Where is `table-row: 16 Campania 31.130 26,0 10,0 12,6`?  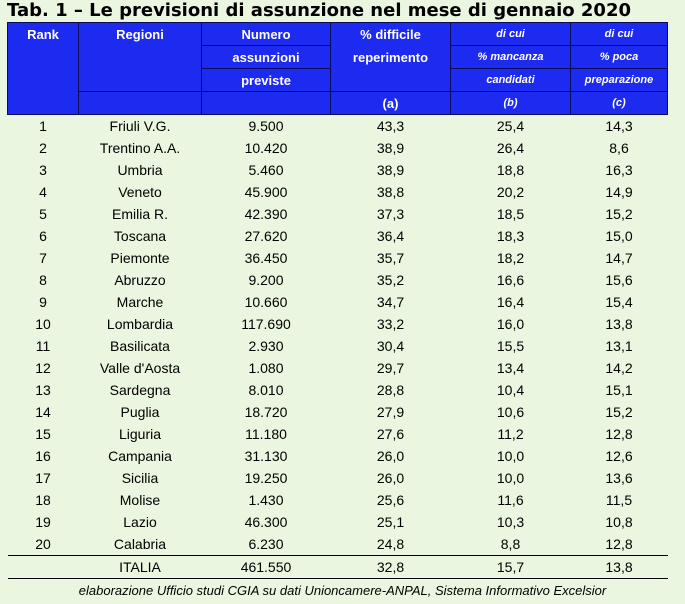 table-row: 16 Campania 31.130 26,0 10,0 12,6 is located at coordinates (338, 456).